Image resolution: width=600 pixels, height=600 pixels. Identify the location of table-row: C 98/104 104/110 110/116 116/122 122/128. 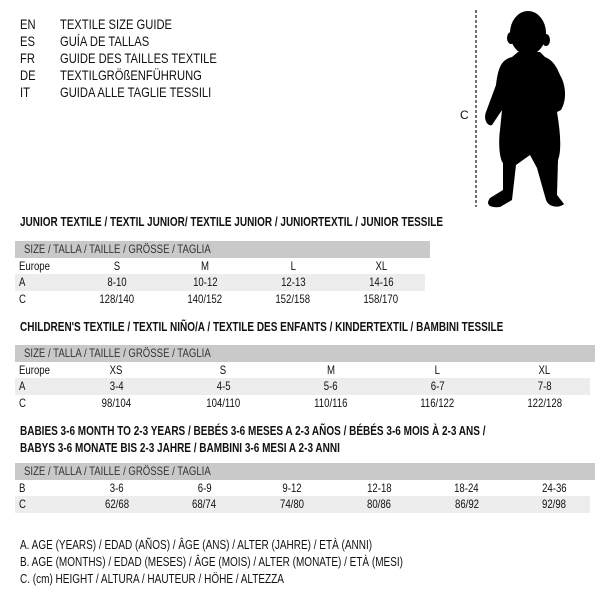
(302, 403).